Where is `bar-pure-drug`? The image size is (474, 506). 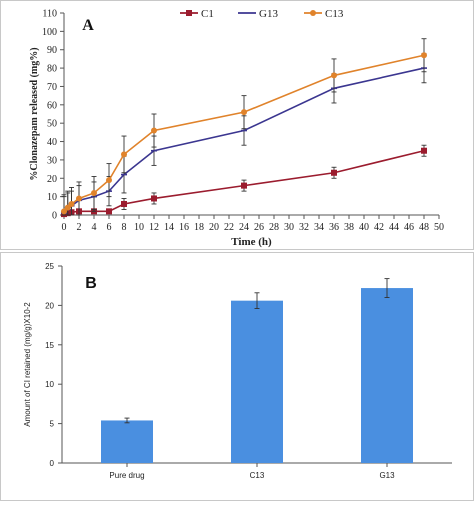
bar-pure-drug is located at coordinates (127, 441).